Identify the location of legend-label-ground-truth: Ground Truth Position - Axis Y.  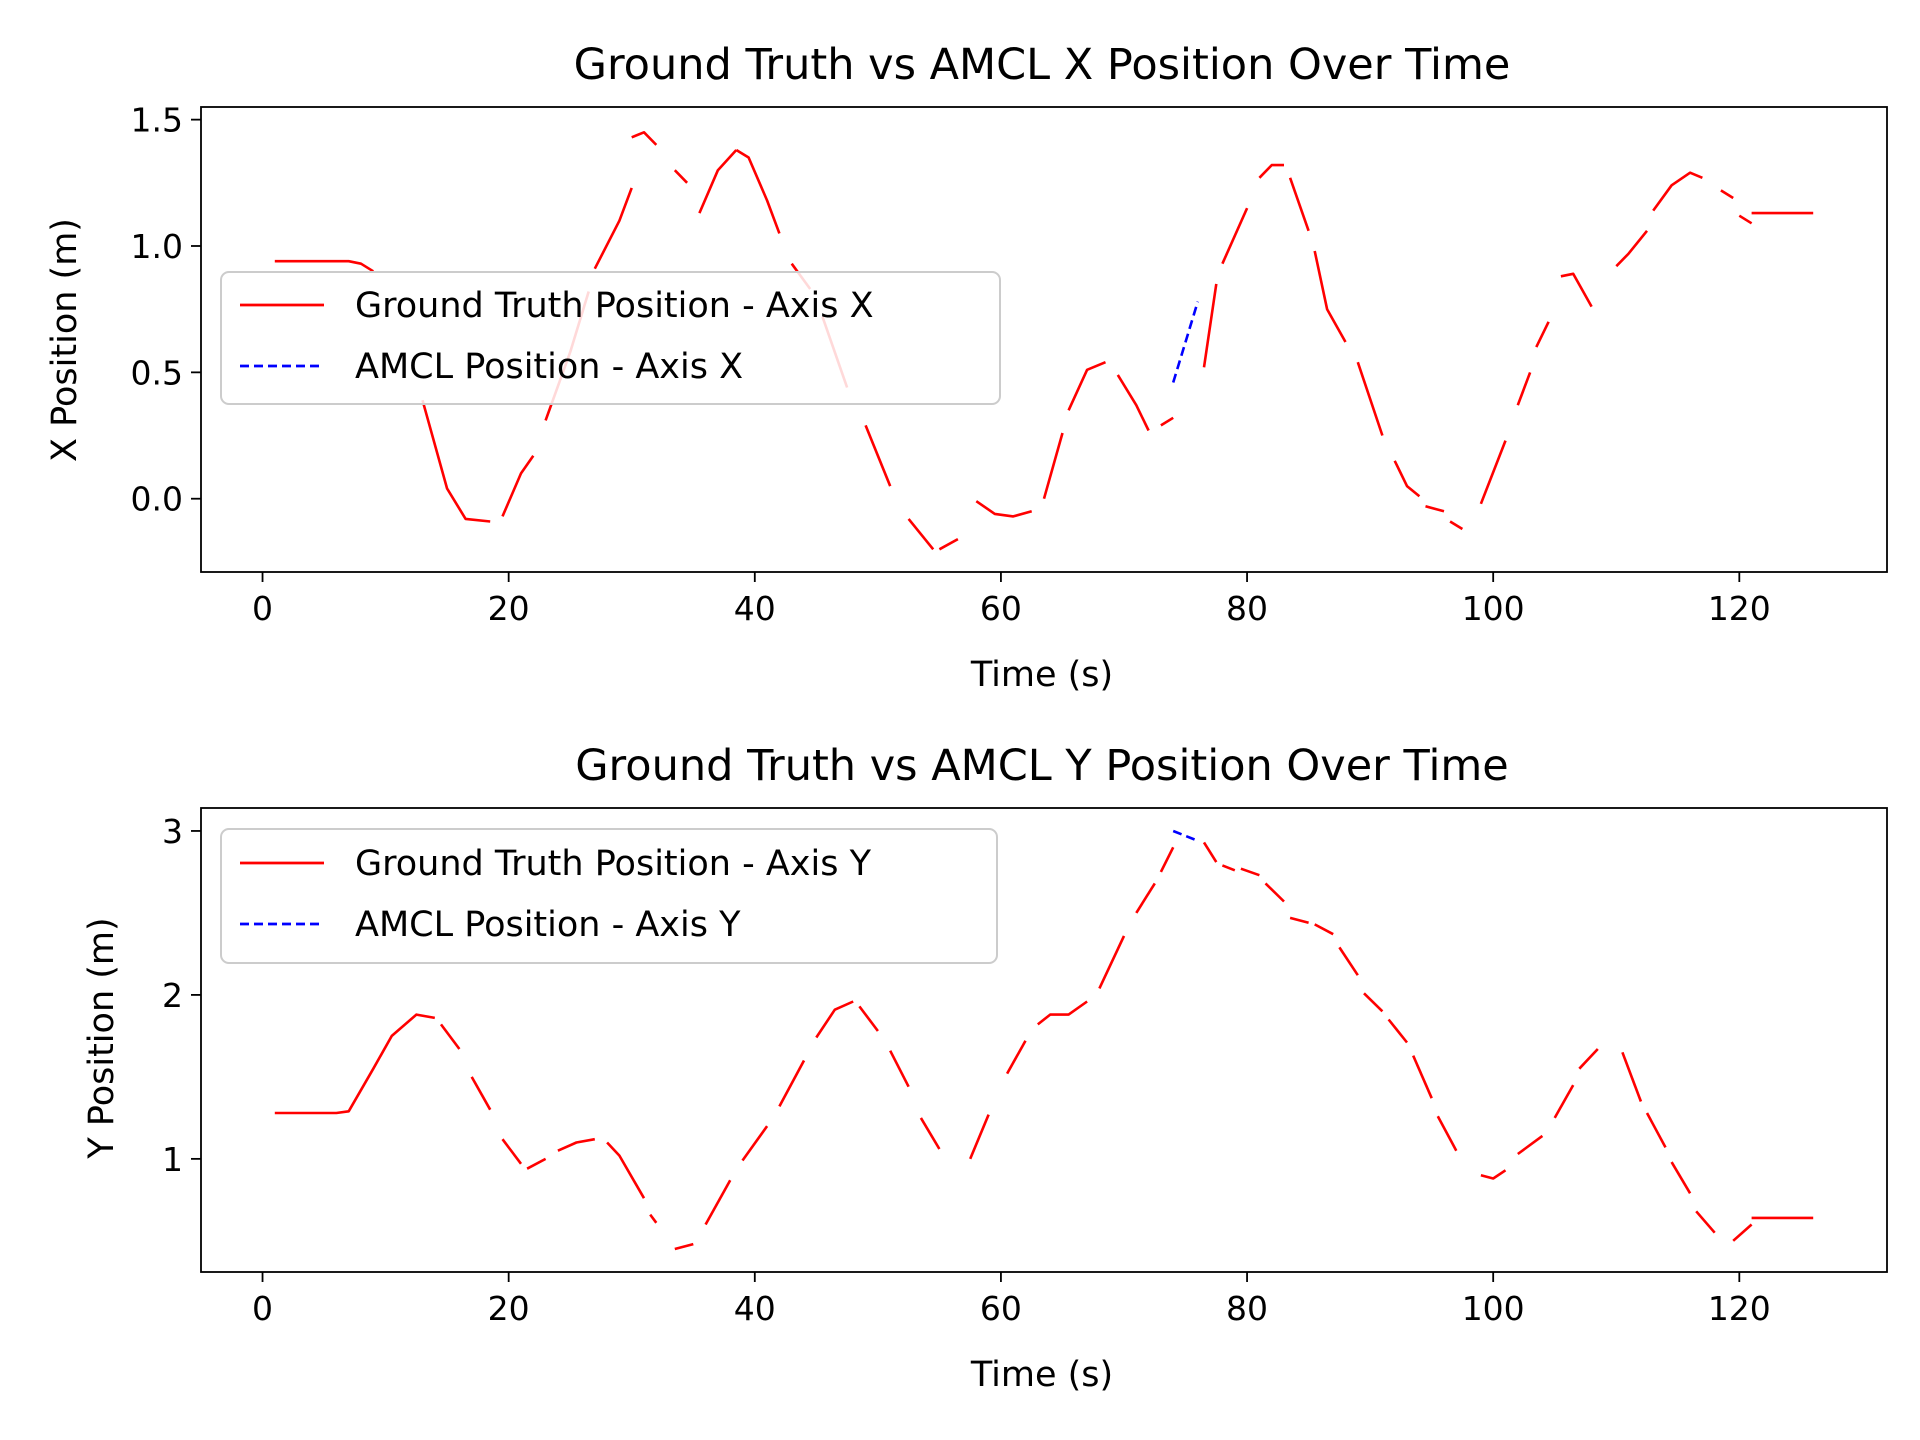
(613, 864).